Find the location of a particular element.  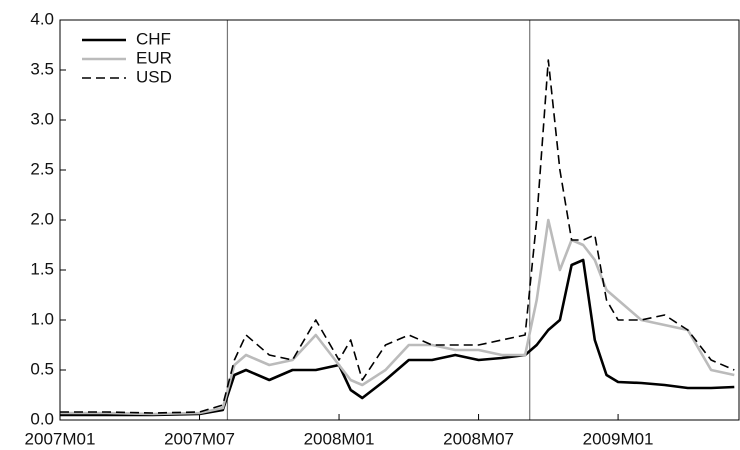

x-tick-label: 2008M01 is located at coordinates (339, 438).